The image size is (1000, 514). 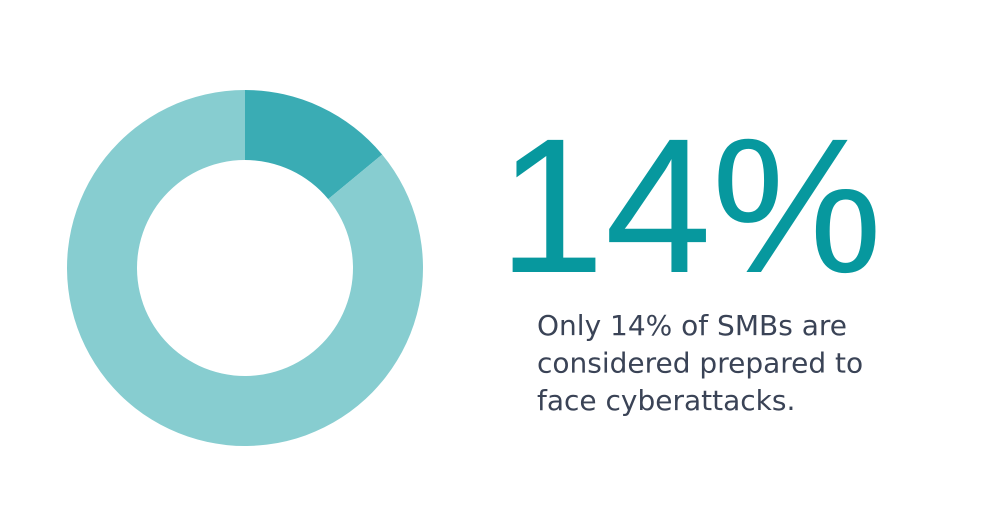 What do you see at coordinates (666, 400) in the screenshot?
I see `caption-line: face cyberattacks.` at bounding box center [666, 400].